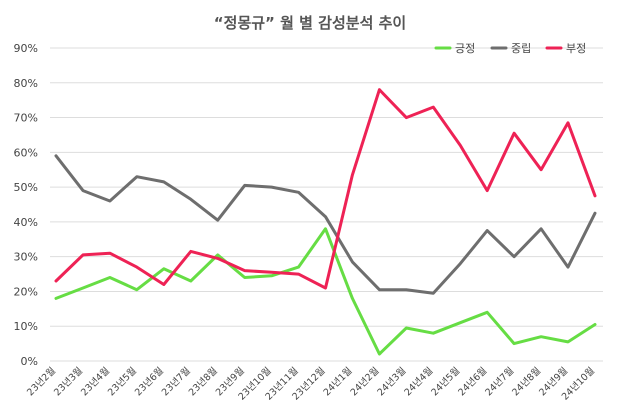 The width and height of the screenshot is (621, 418). I want to click on y-tick-label: 30%, so click(26, 257).